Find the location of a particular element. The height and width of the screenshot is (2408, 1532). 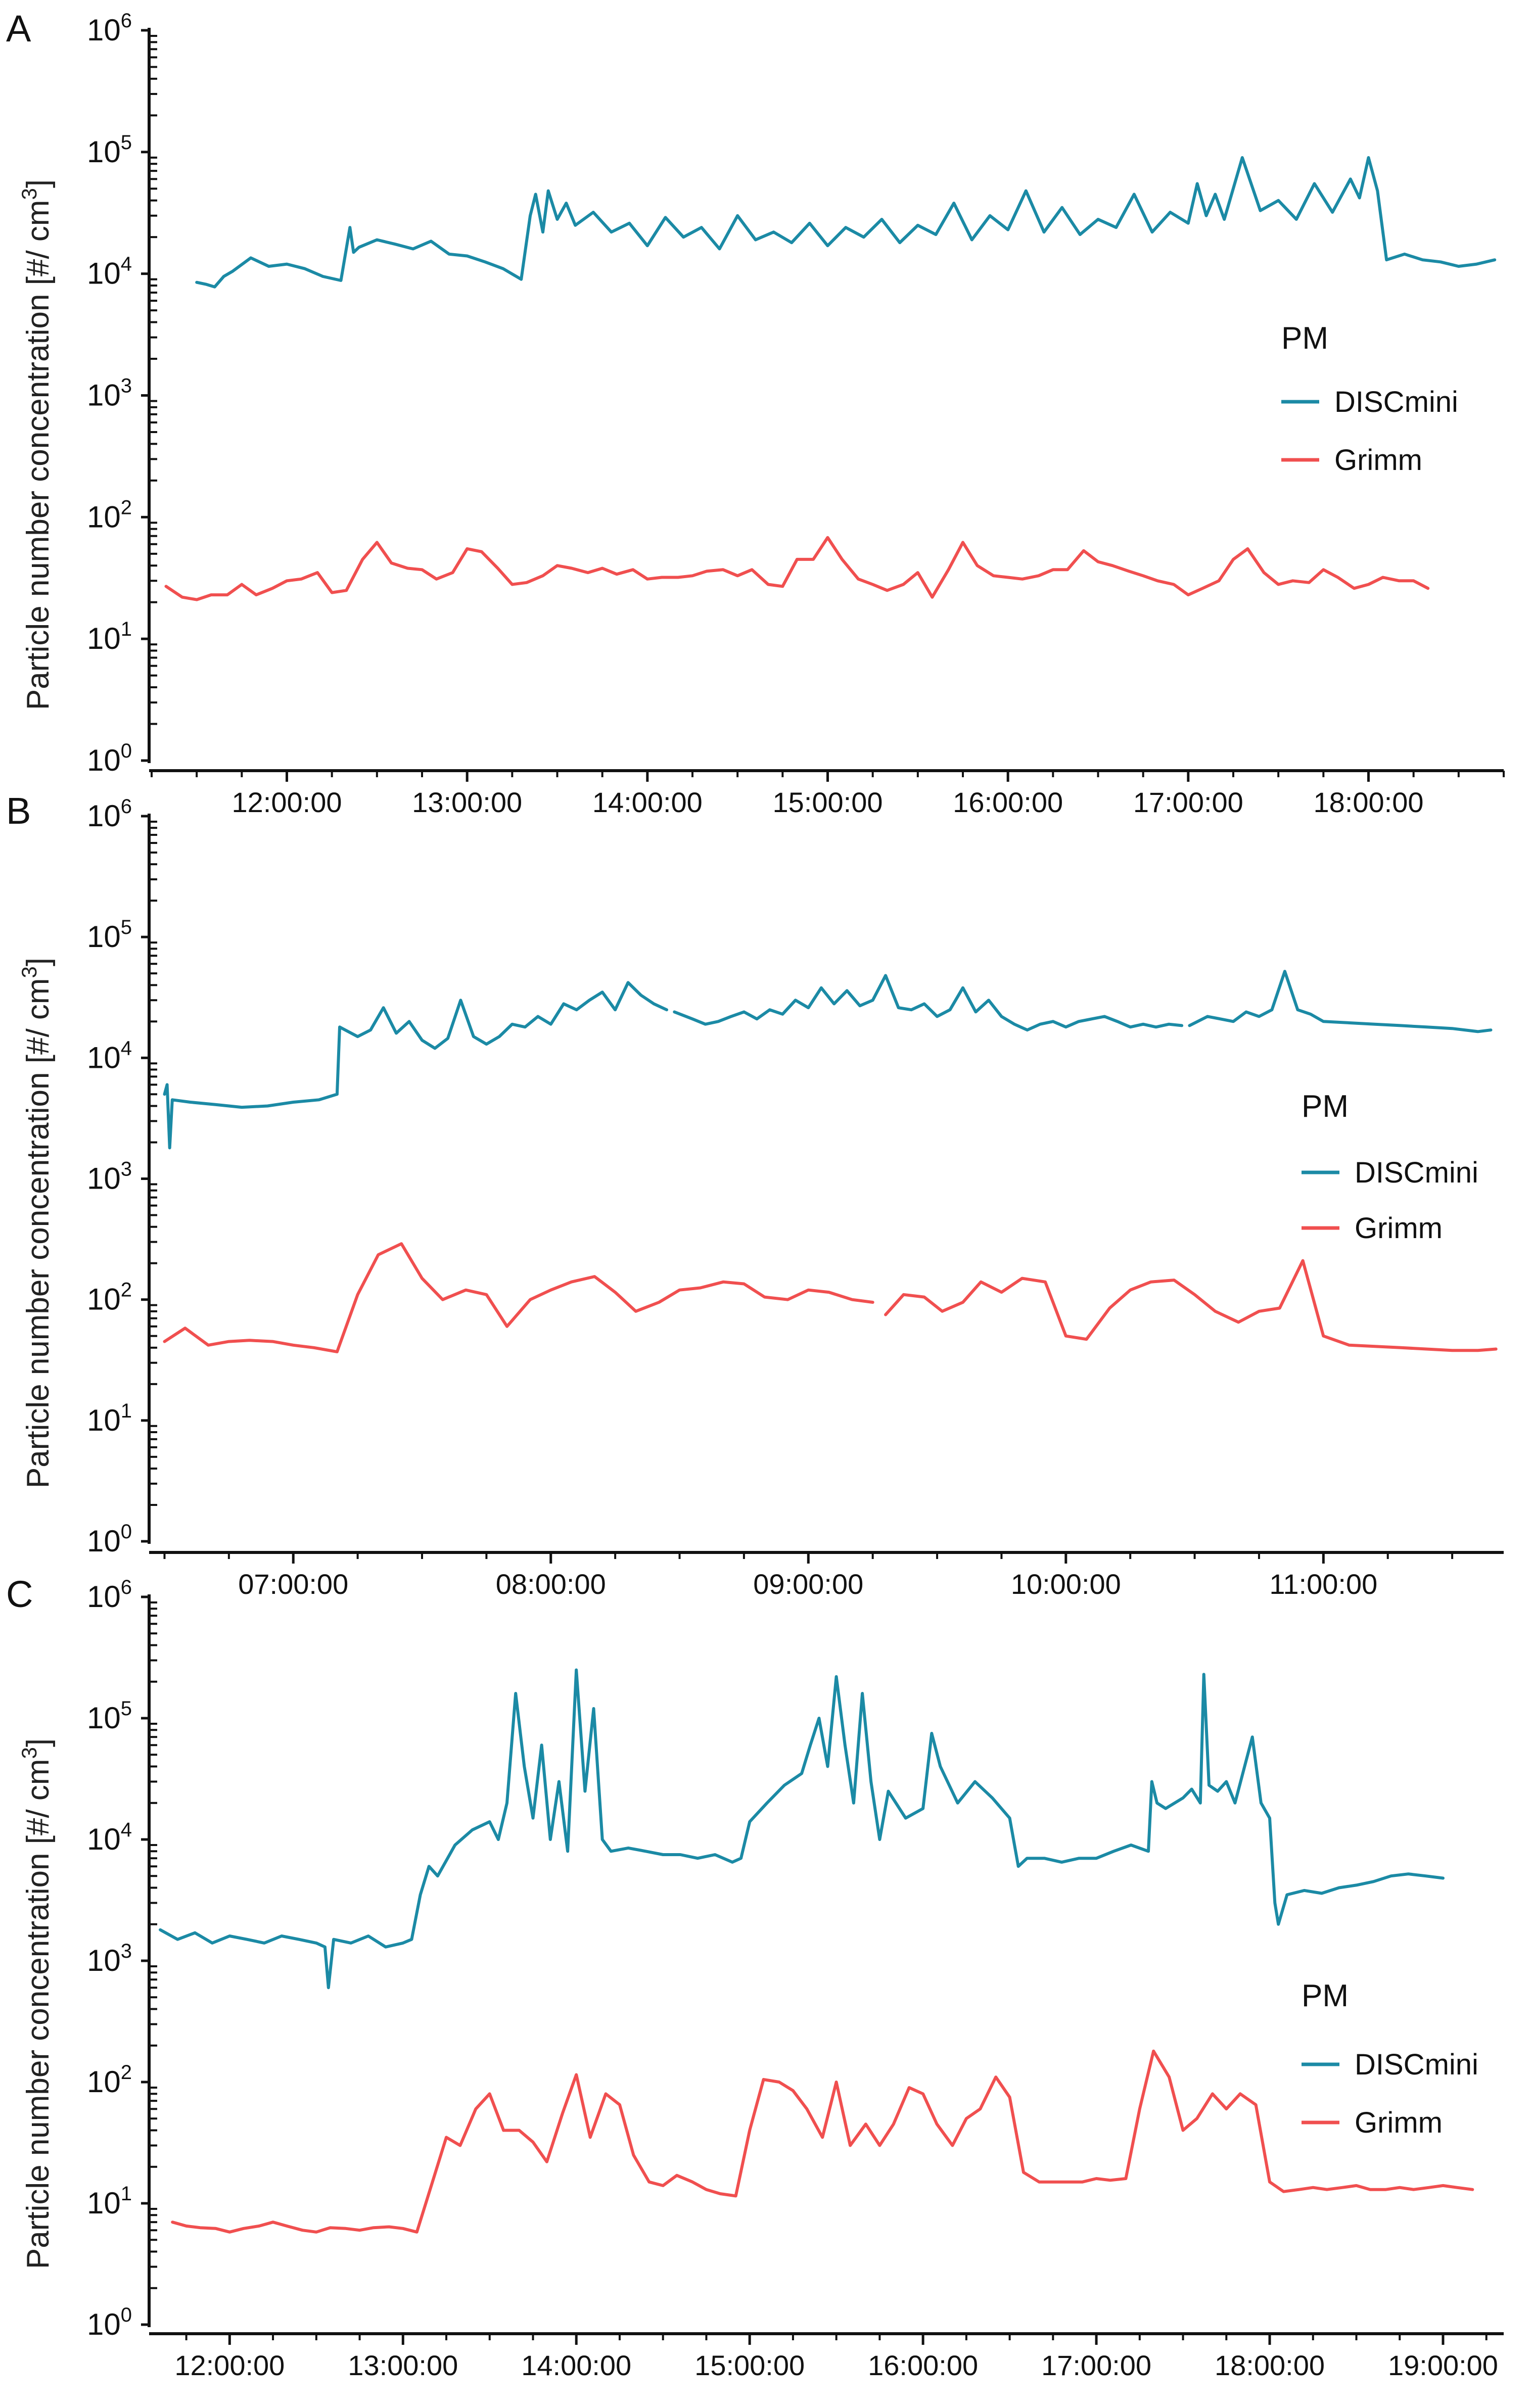

legend-a: PM DISCmini Grimm is located at coordinates (1370, 399).